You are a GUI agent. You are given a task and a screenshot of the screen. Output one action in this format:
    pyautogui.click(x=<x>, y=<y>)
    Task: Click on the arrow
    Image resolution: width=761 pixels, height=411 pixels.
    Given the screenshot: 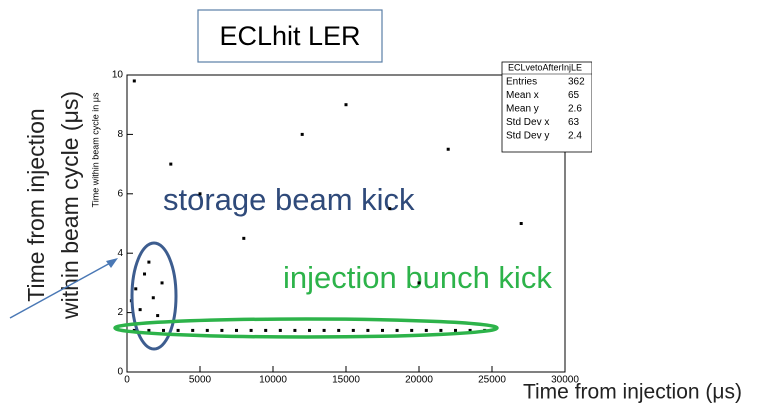 What is the action you would take?
    pyautogui.click(x=61, y=290)
    